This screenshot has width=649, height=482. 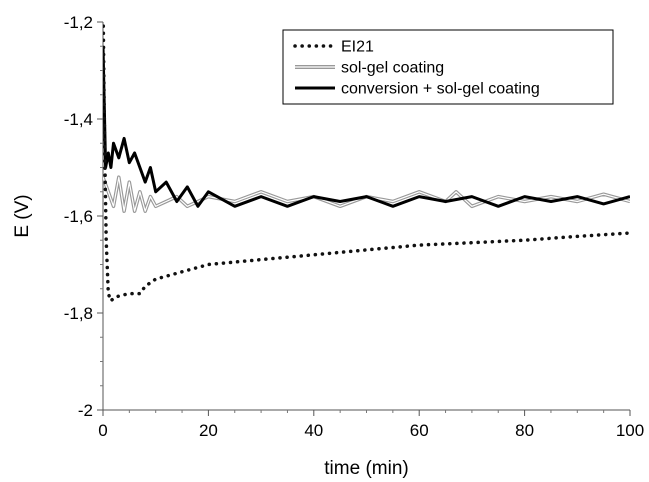 What do you see at coordinates (78, 22) in the screenshot?
I see `y-tick-label: -1,2` at bounding box center [78, 22].